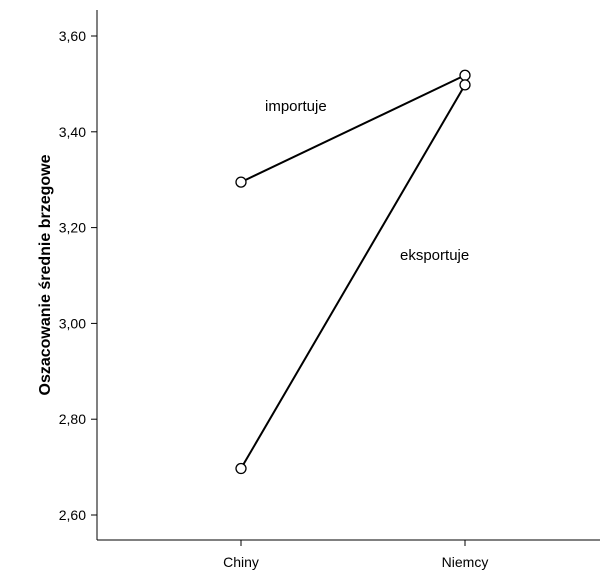 The image size is (604, 572). What do you see at coordinates (72, 36) in the screenshot?
I see `y-tick-label-5: 3,60` at bounding box center [72, 36].